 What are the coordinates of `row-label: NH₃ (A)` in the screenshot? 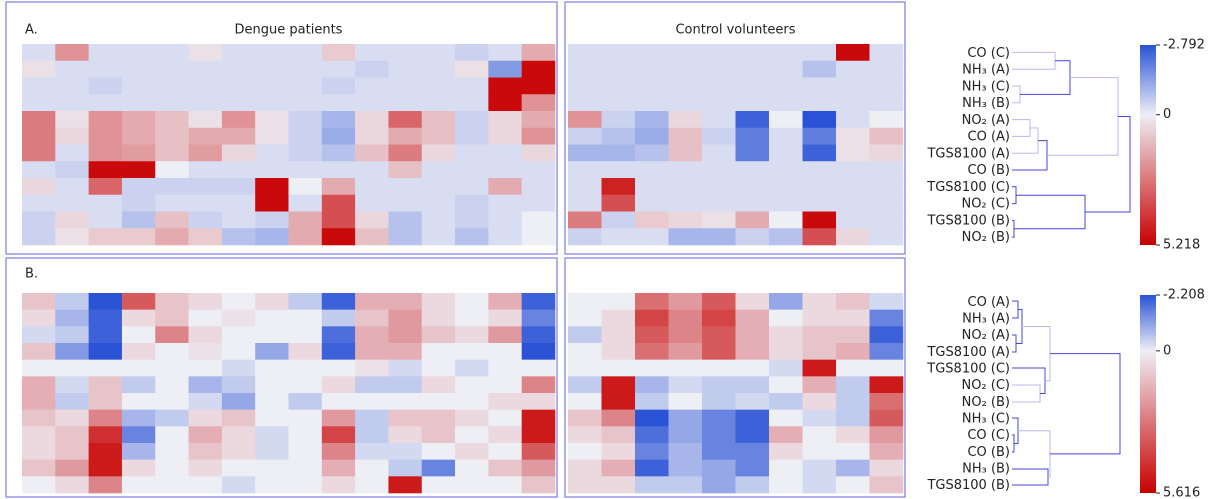 It's located at (986, 70).